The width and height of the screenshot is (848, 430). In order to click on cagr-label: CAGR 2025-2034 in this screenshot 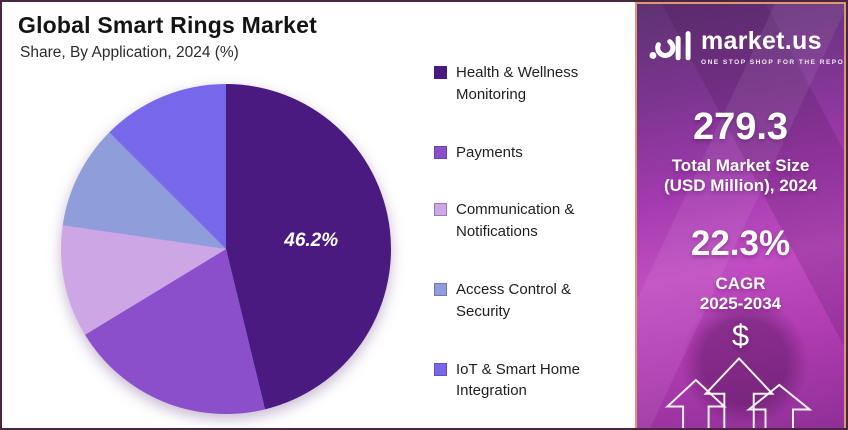, I will do `click(740, 294)`.